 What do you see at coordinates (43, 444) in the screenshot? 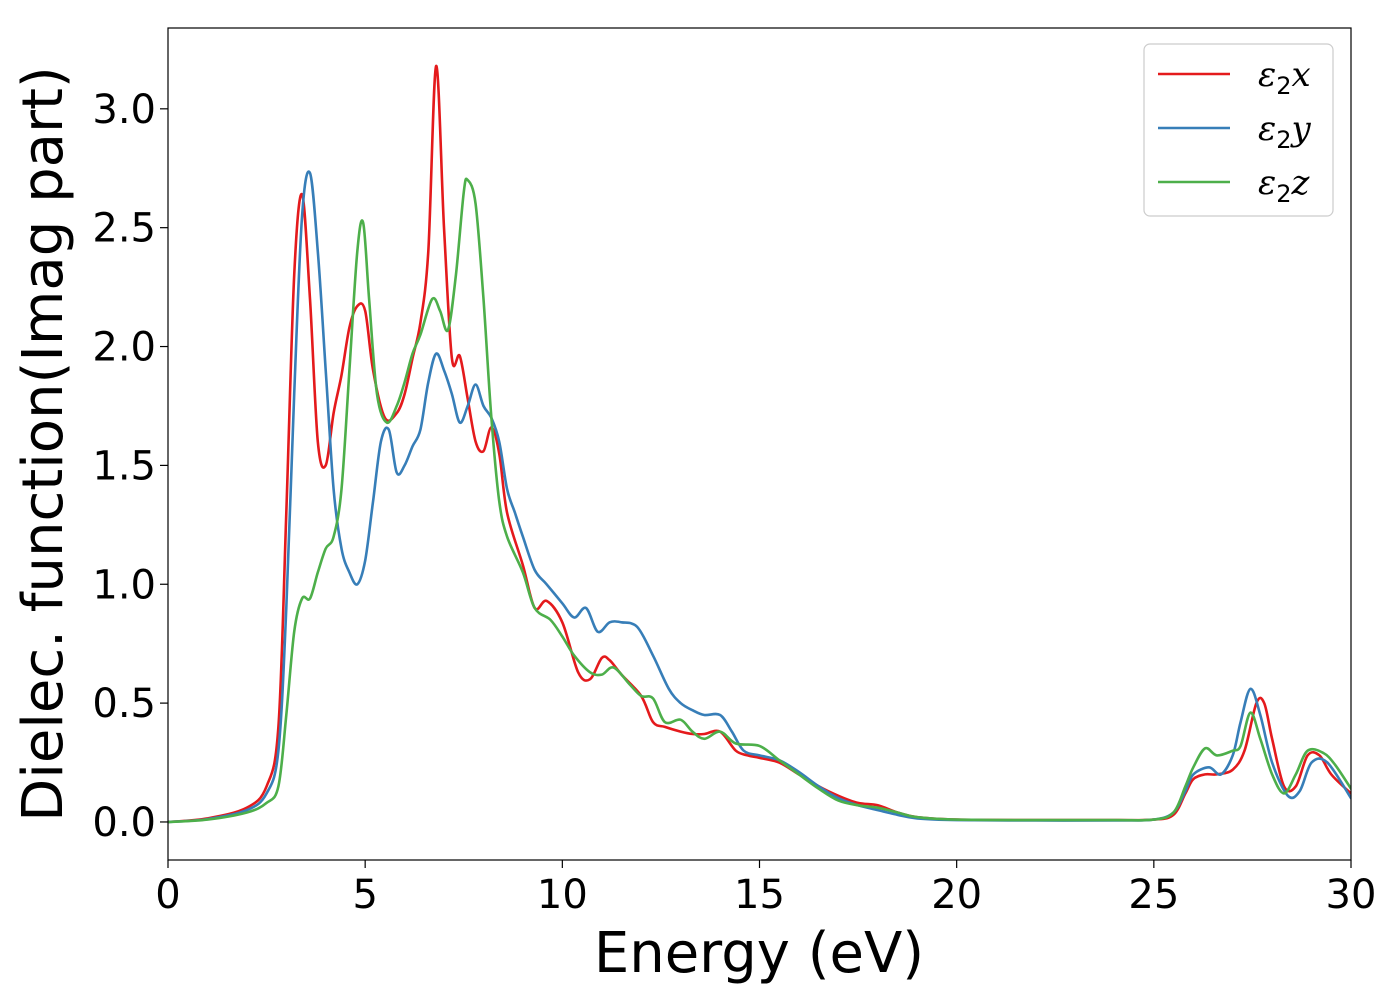
I see `y-axis-label: Dielec. function(Imag part)` at bounding box center [43, 444].